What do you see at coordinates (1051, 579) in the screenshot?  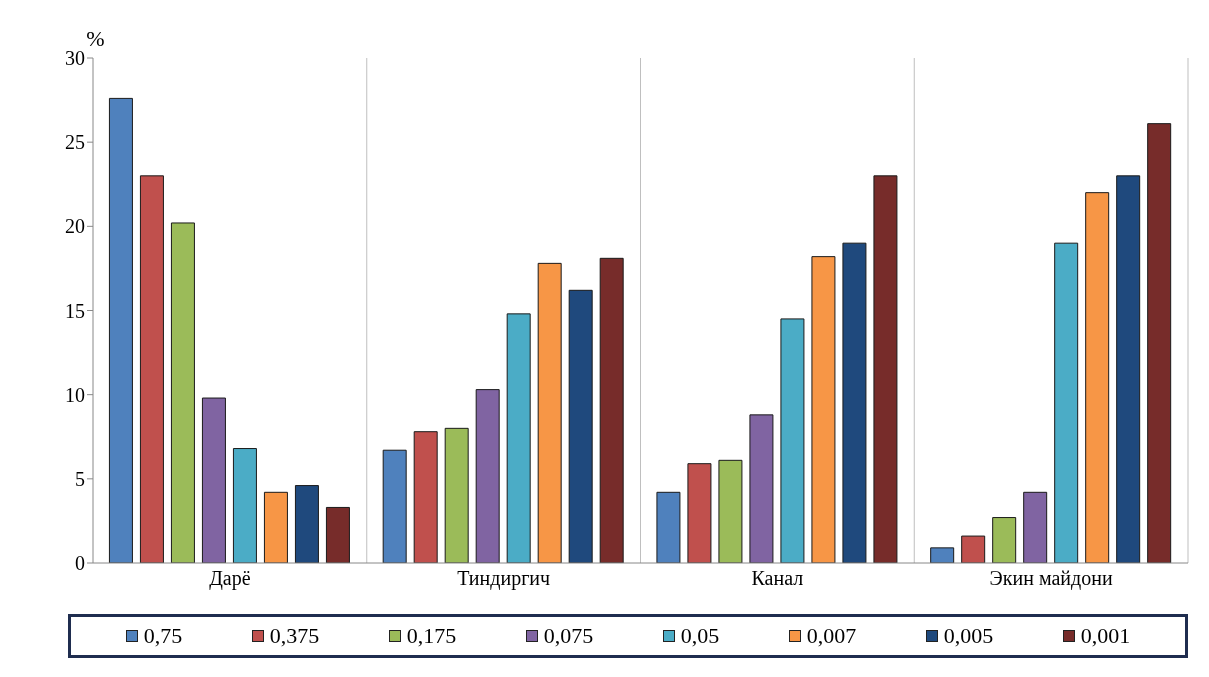 I see `x-tick-label: Экин майдони` at bounding box center [1051, 579].